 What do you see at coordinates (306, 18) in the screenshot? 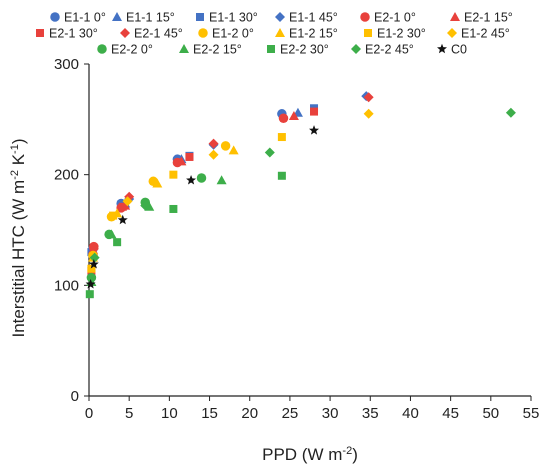
I see `legend-item-e1-1-45deg: E1-1 45°` at bounding box center [306, 18].